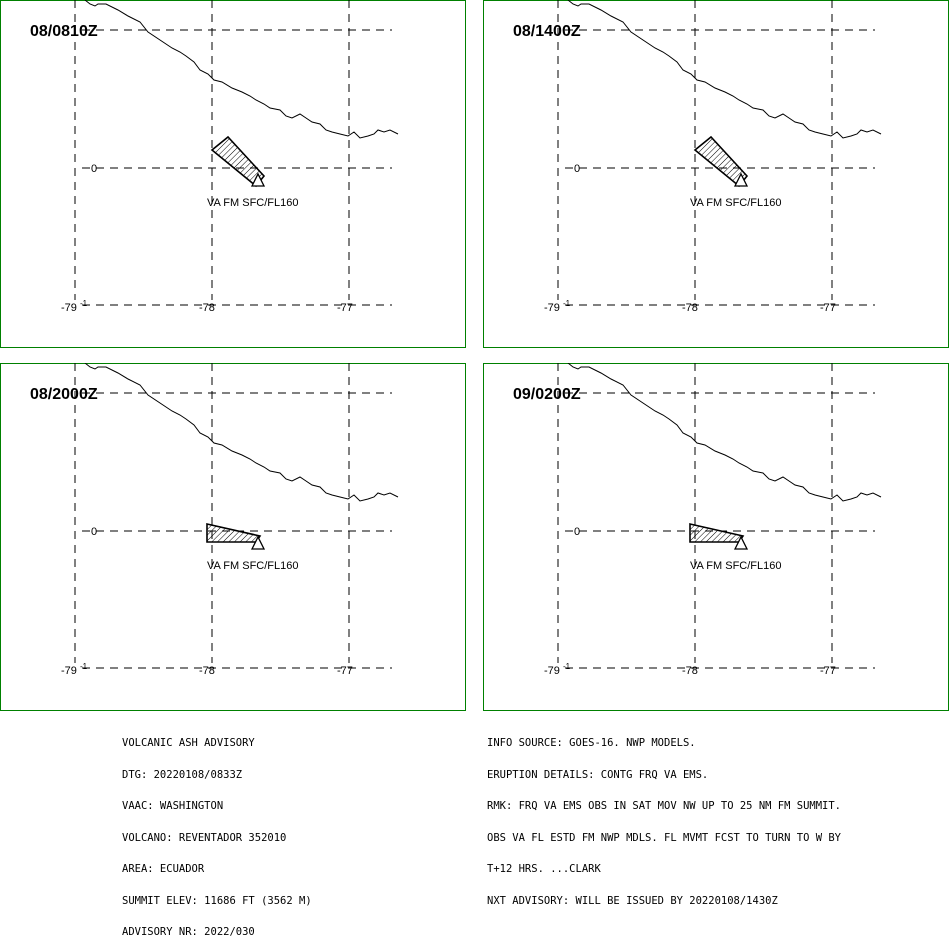 This screenshot has height=948, width=950. Describe the element at coordinates (547, 31) in the screenshot. I see `time-label: 08/1400Z` at that location.